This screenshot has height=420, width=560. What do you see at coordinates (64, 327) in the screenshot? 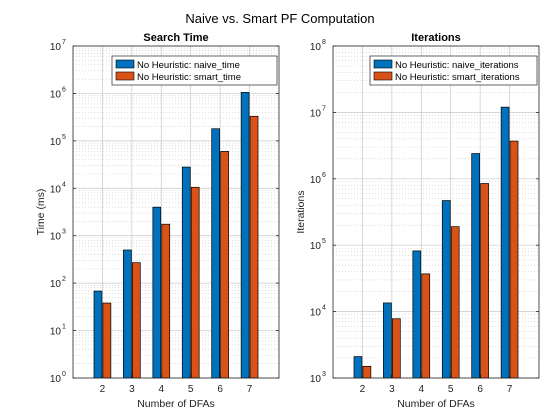
I see `y-tick-exponent: 1` at bounding box center [64, 327].